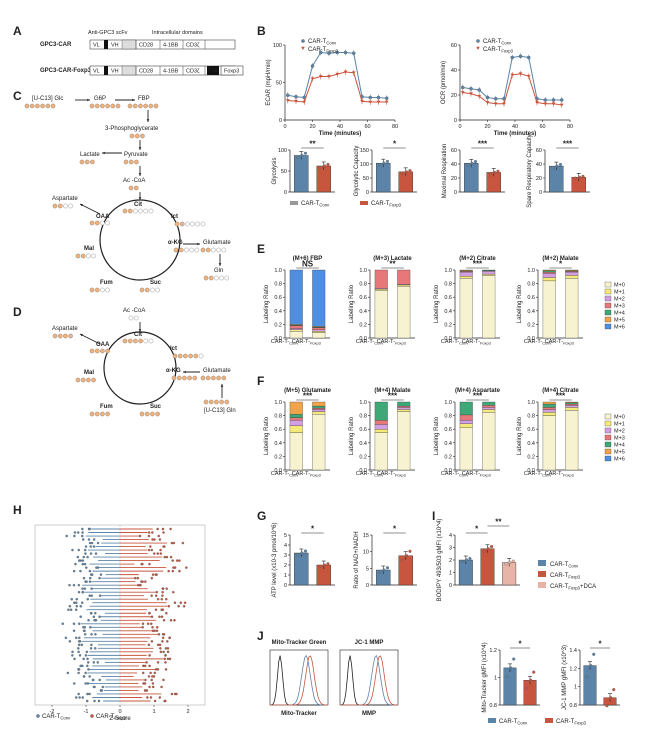 The height and width of the screenshot is (734, 651). What do you see at coordinates (565, 576) in the screenshot?
I see `legend-i-foxp3: CAR-TFoxp3` at bounding box center [565, 576].